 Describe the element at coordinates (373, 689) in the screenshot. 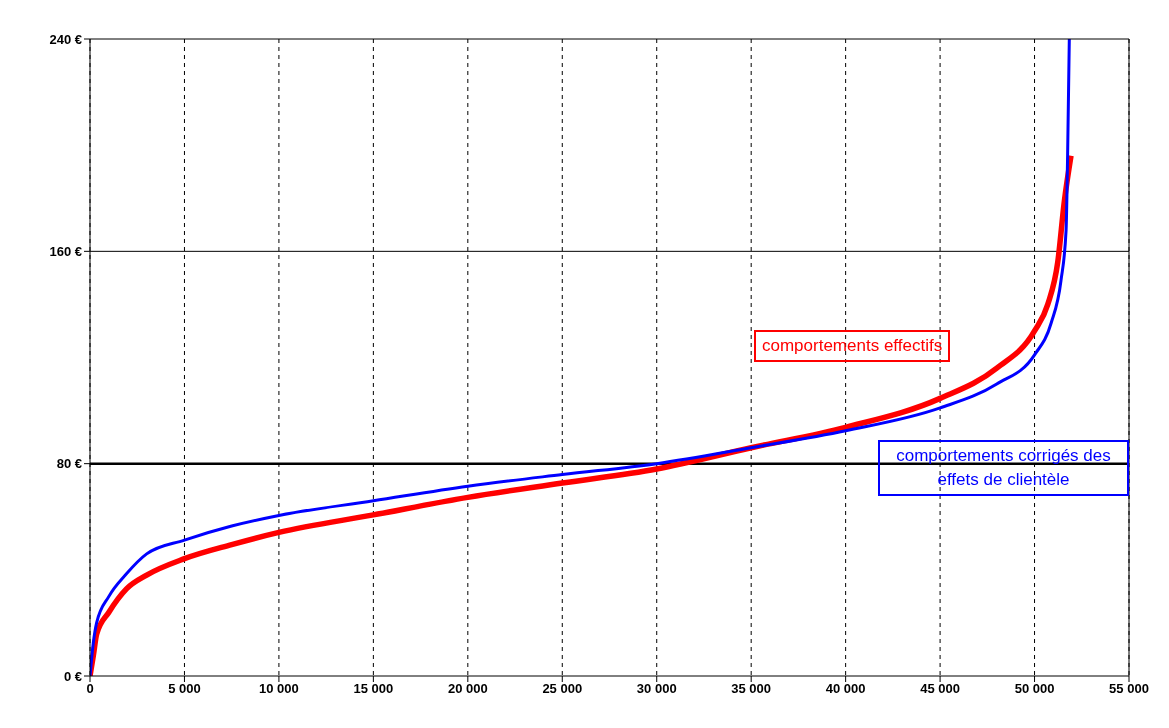

I see `x-tick-label: 15 000` at that location.